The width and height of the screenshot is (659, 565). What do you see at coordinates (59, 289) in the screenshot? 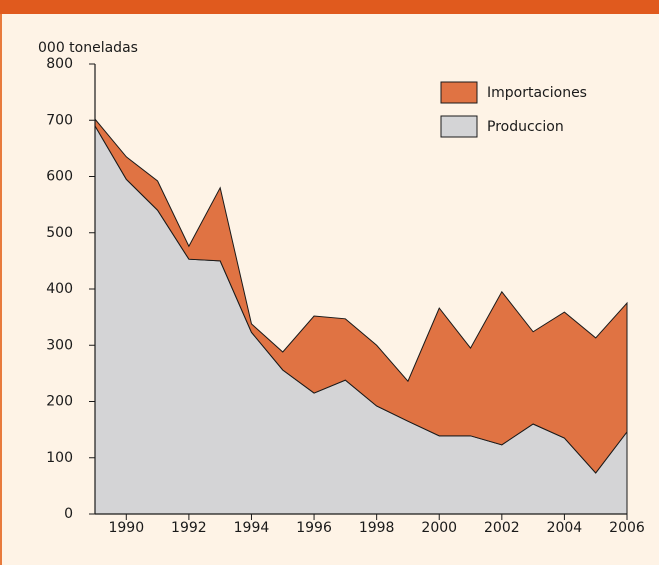
I see `y-tick-label: 400` at bounding box center [59, 289].